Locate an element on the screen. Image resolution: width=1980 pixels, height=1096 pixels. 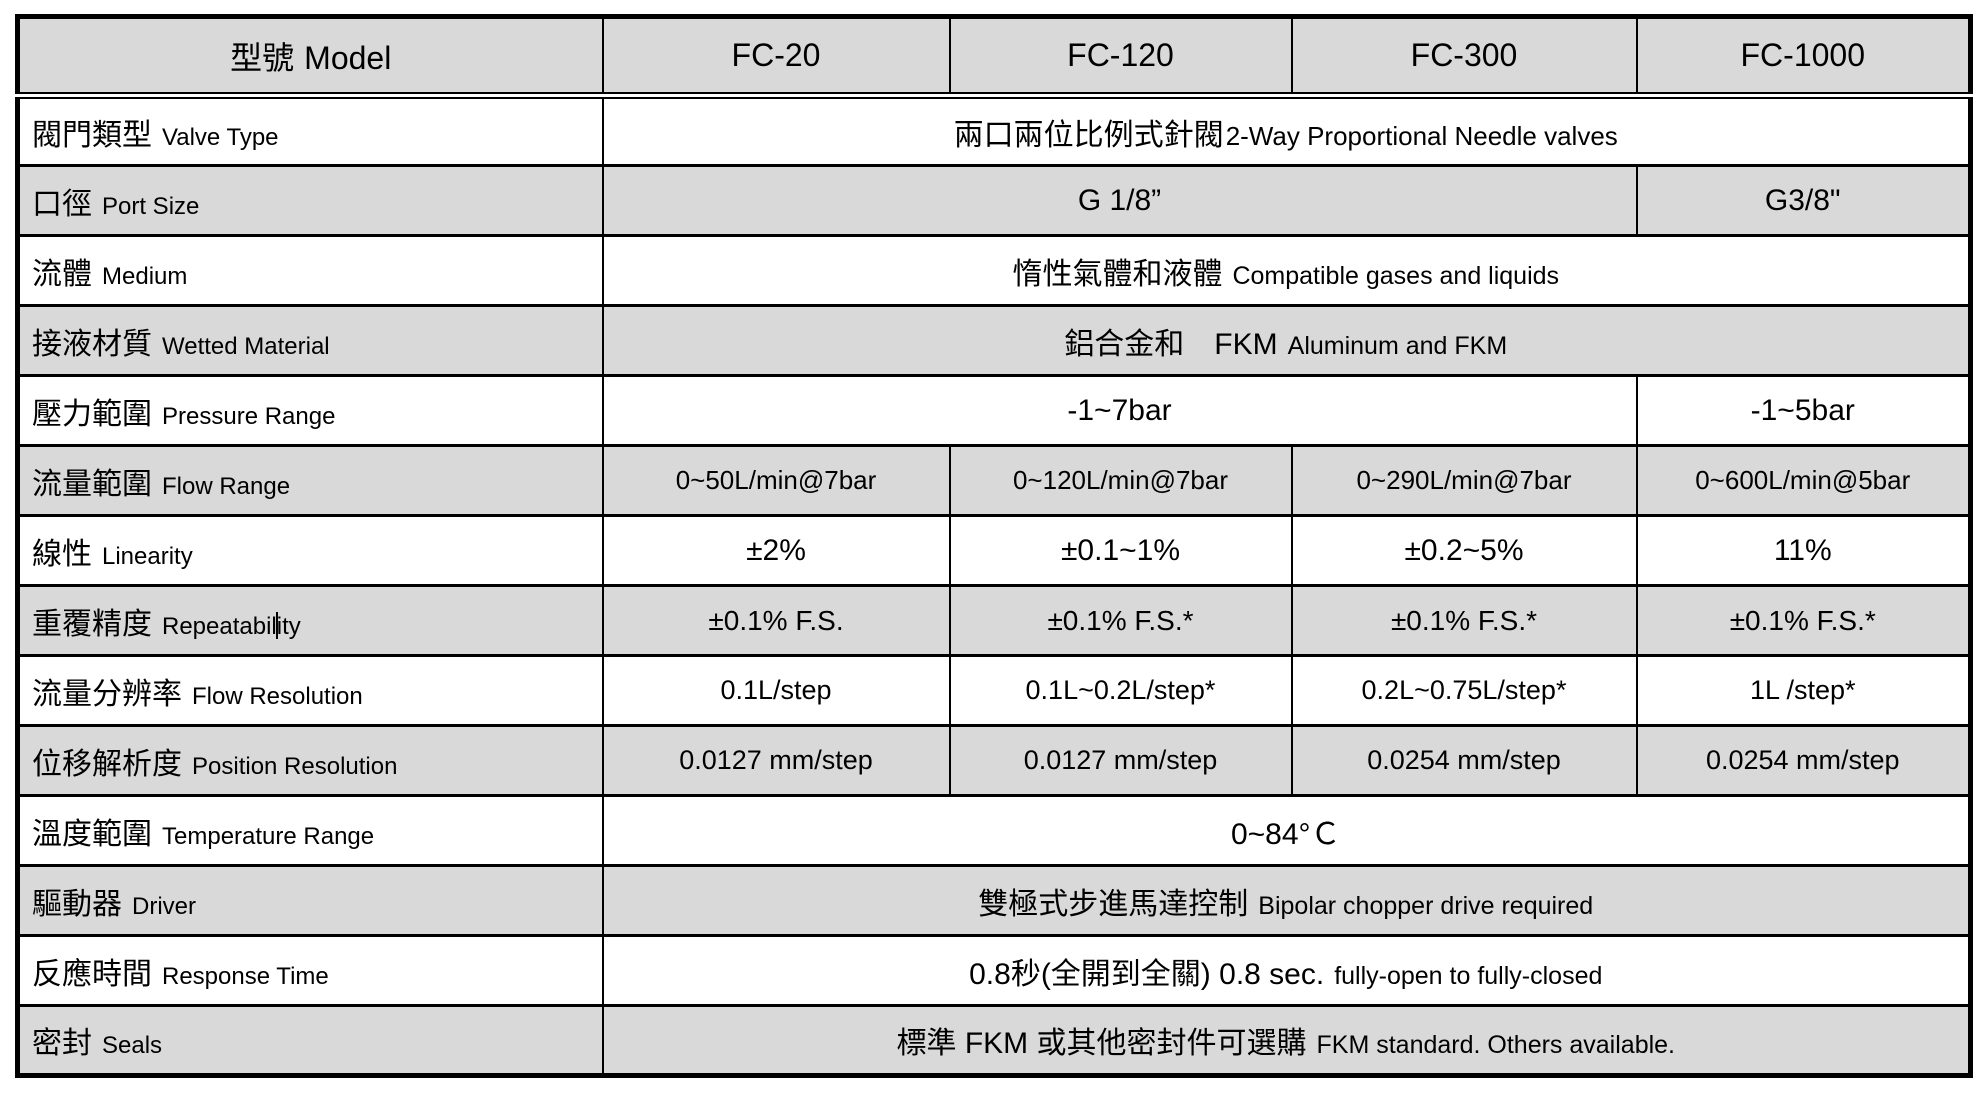
spec-value-position-resolution-3: 0.0254 mm/step is located at coordinates (1803, 760).